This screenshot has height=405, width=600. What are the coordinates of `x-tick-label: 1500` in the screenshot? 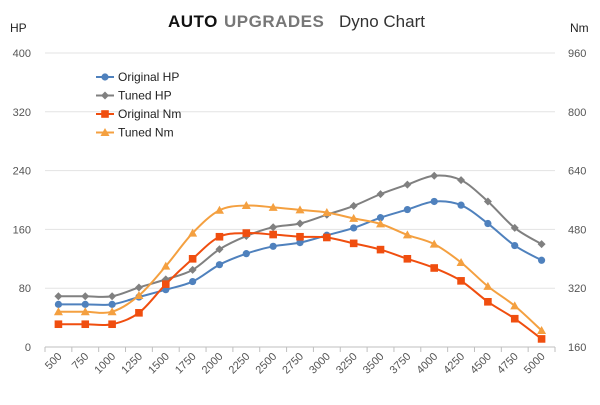 It's located at (159, 364).